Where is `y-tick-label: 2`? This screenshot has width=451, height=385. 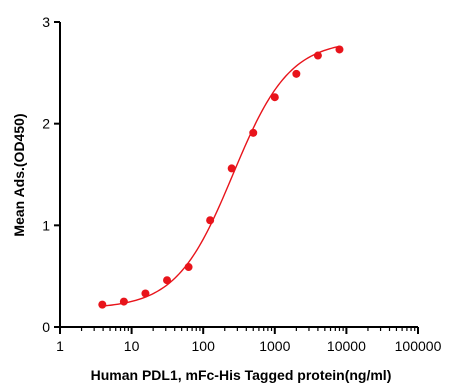 y-tick-label: 2 is located at coordinates (46, 124).